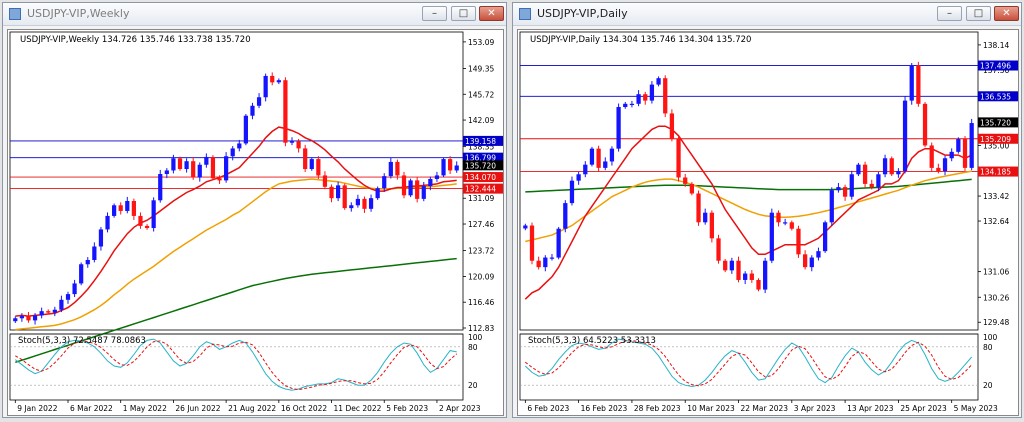 This screenshot has width=1024, height=422. I want to click on price-level-label: 137.496, so click(995, 66).